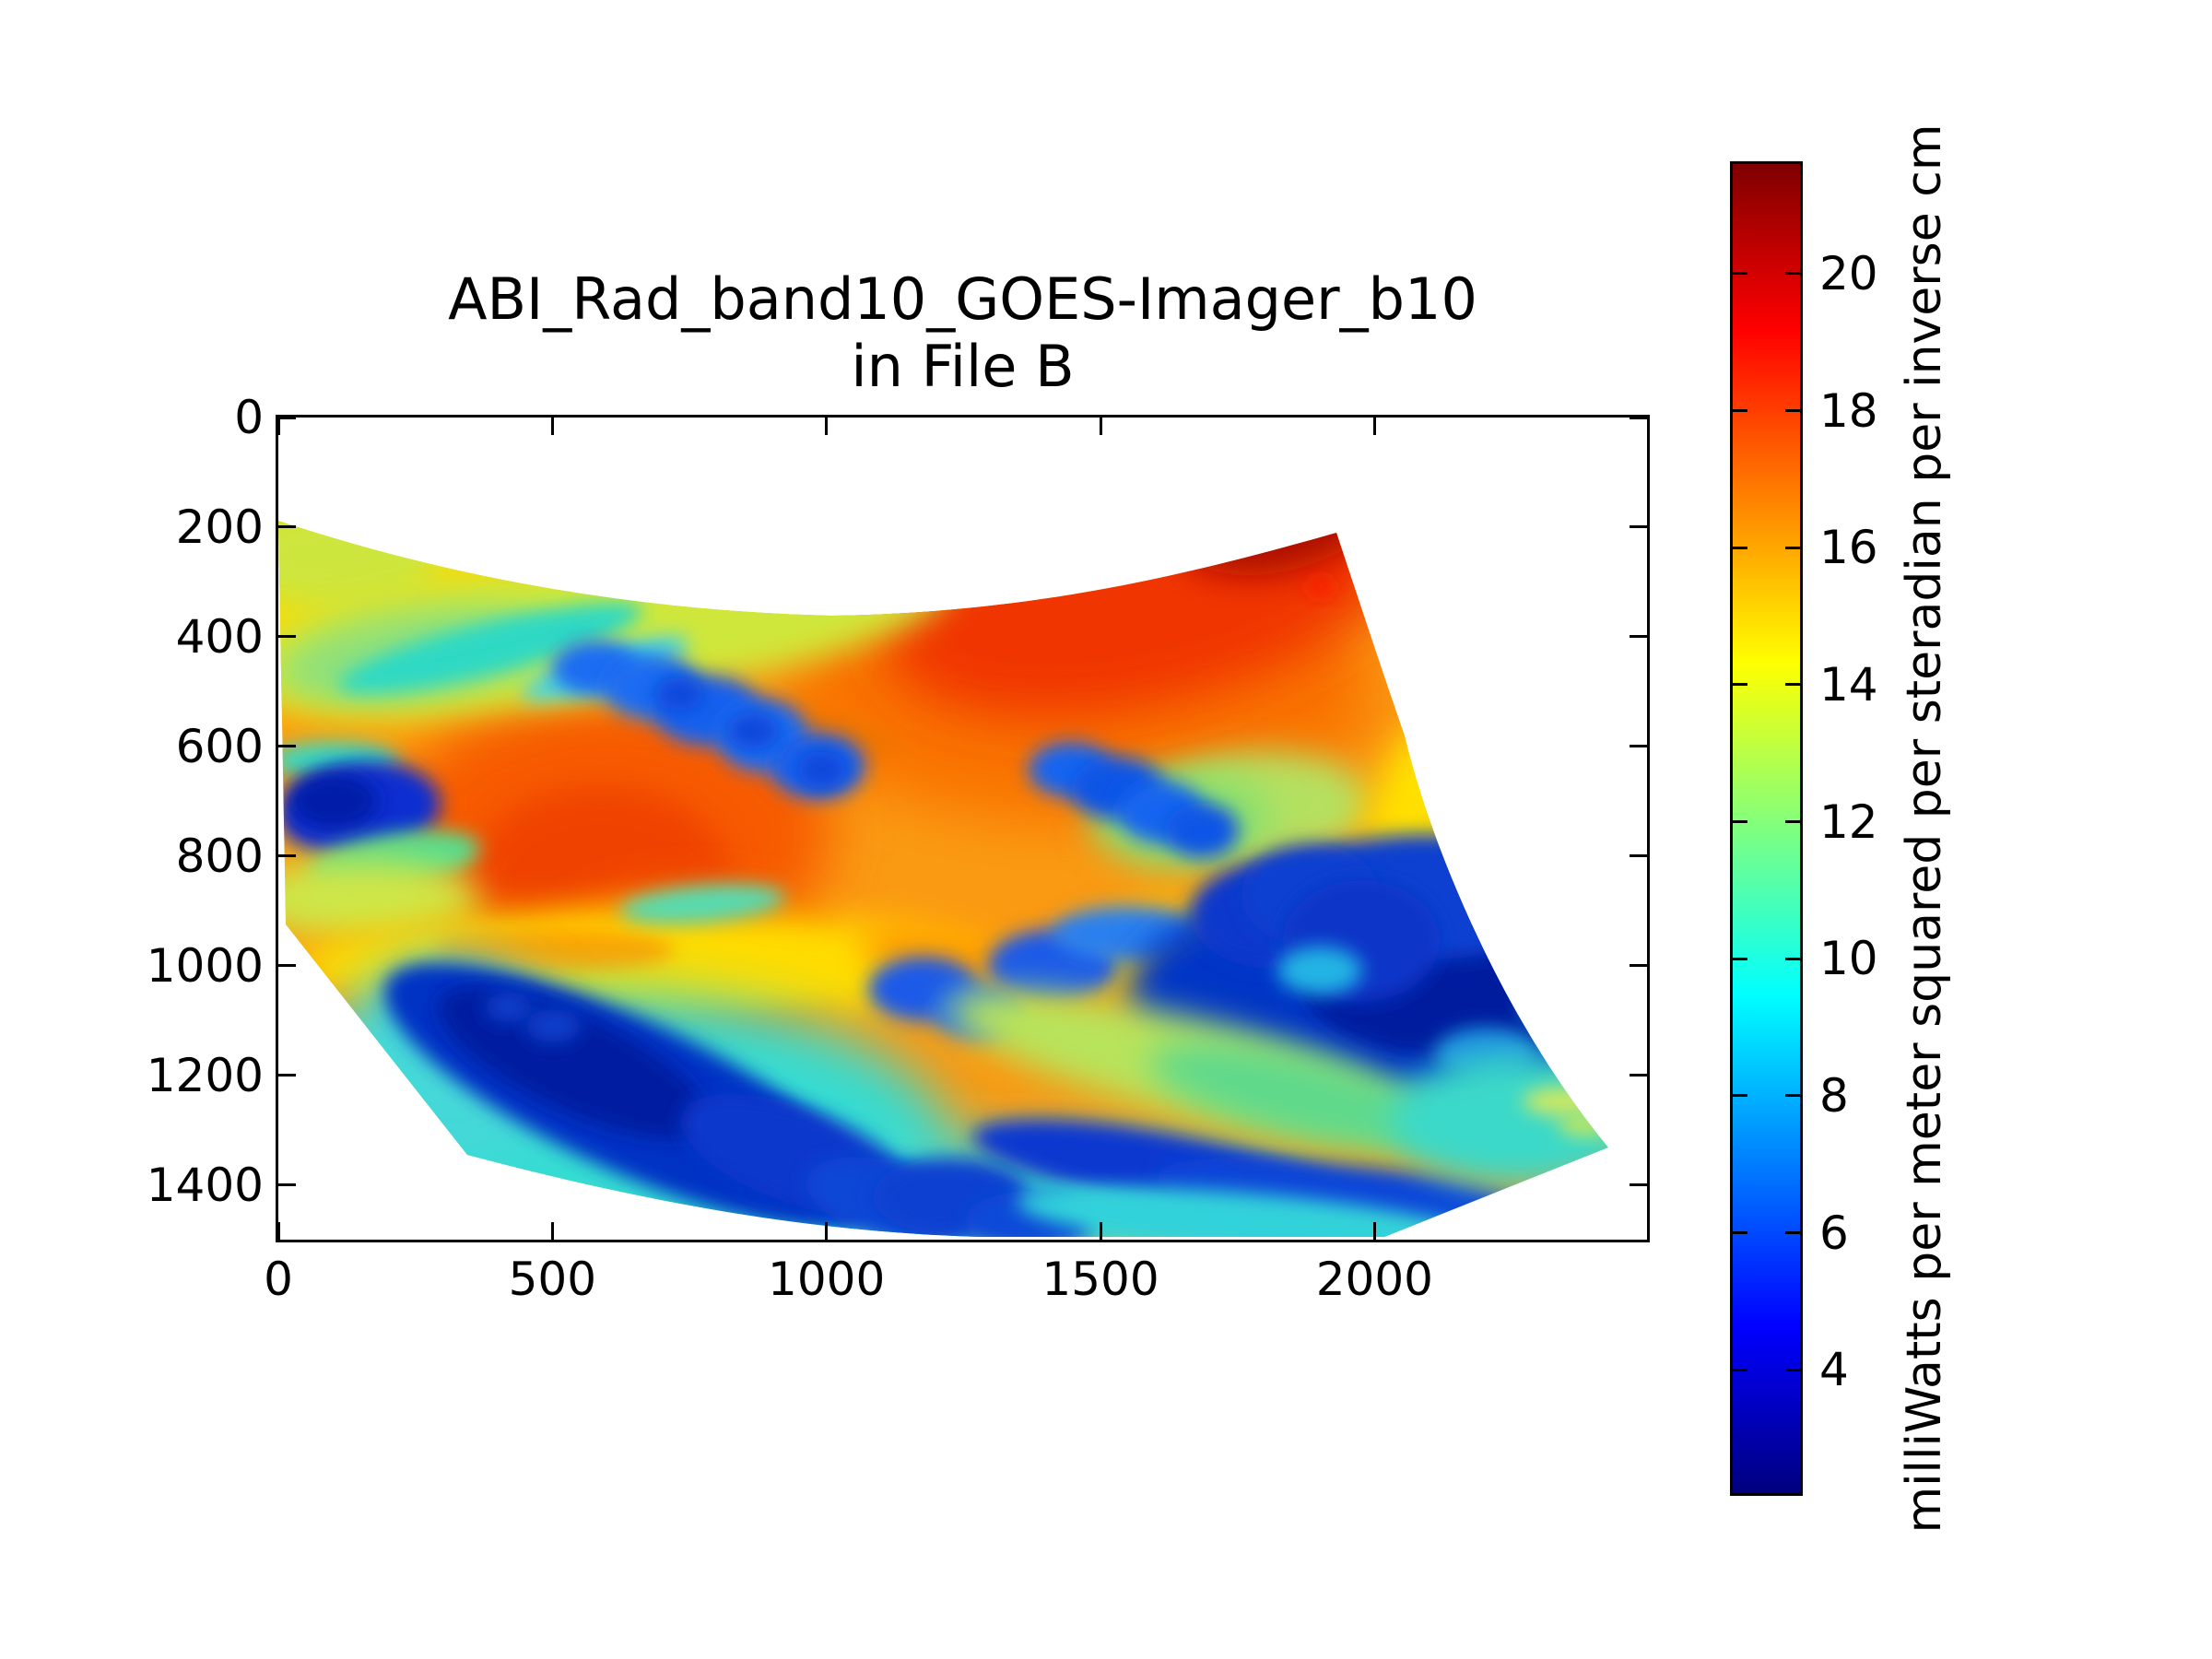 This screenshot has height=1659, width=2212. I want to click on y-tick-label: 1200, so click(205, 1075).